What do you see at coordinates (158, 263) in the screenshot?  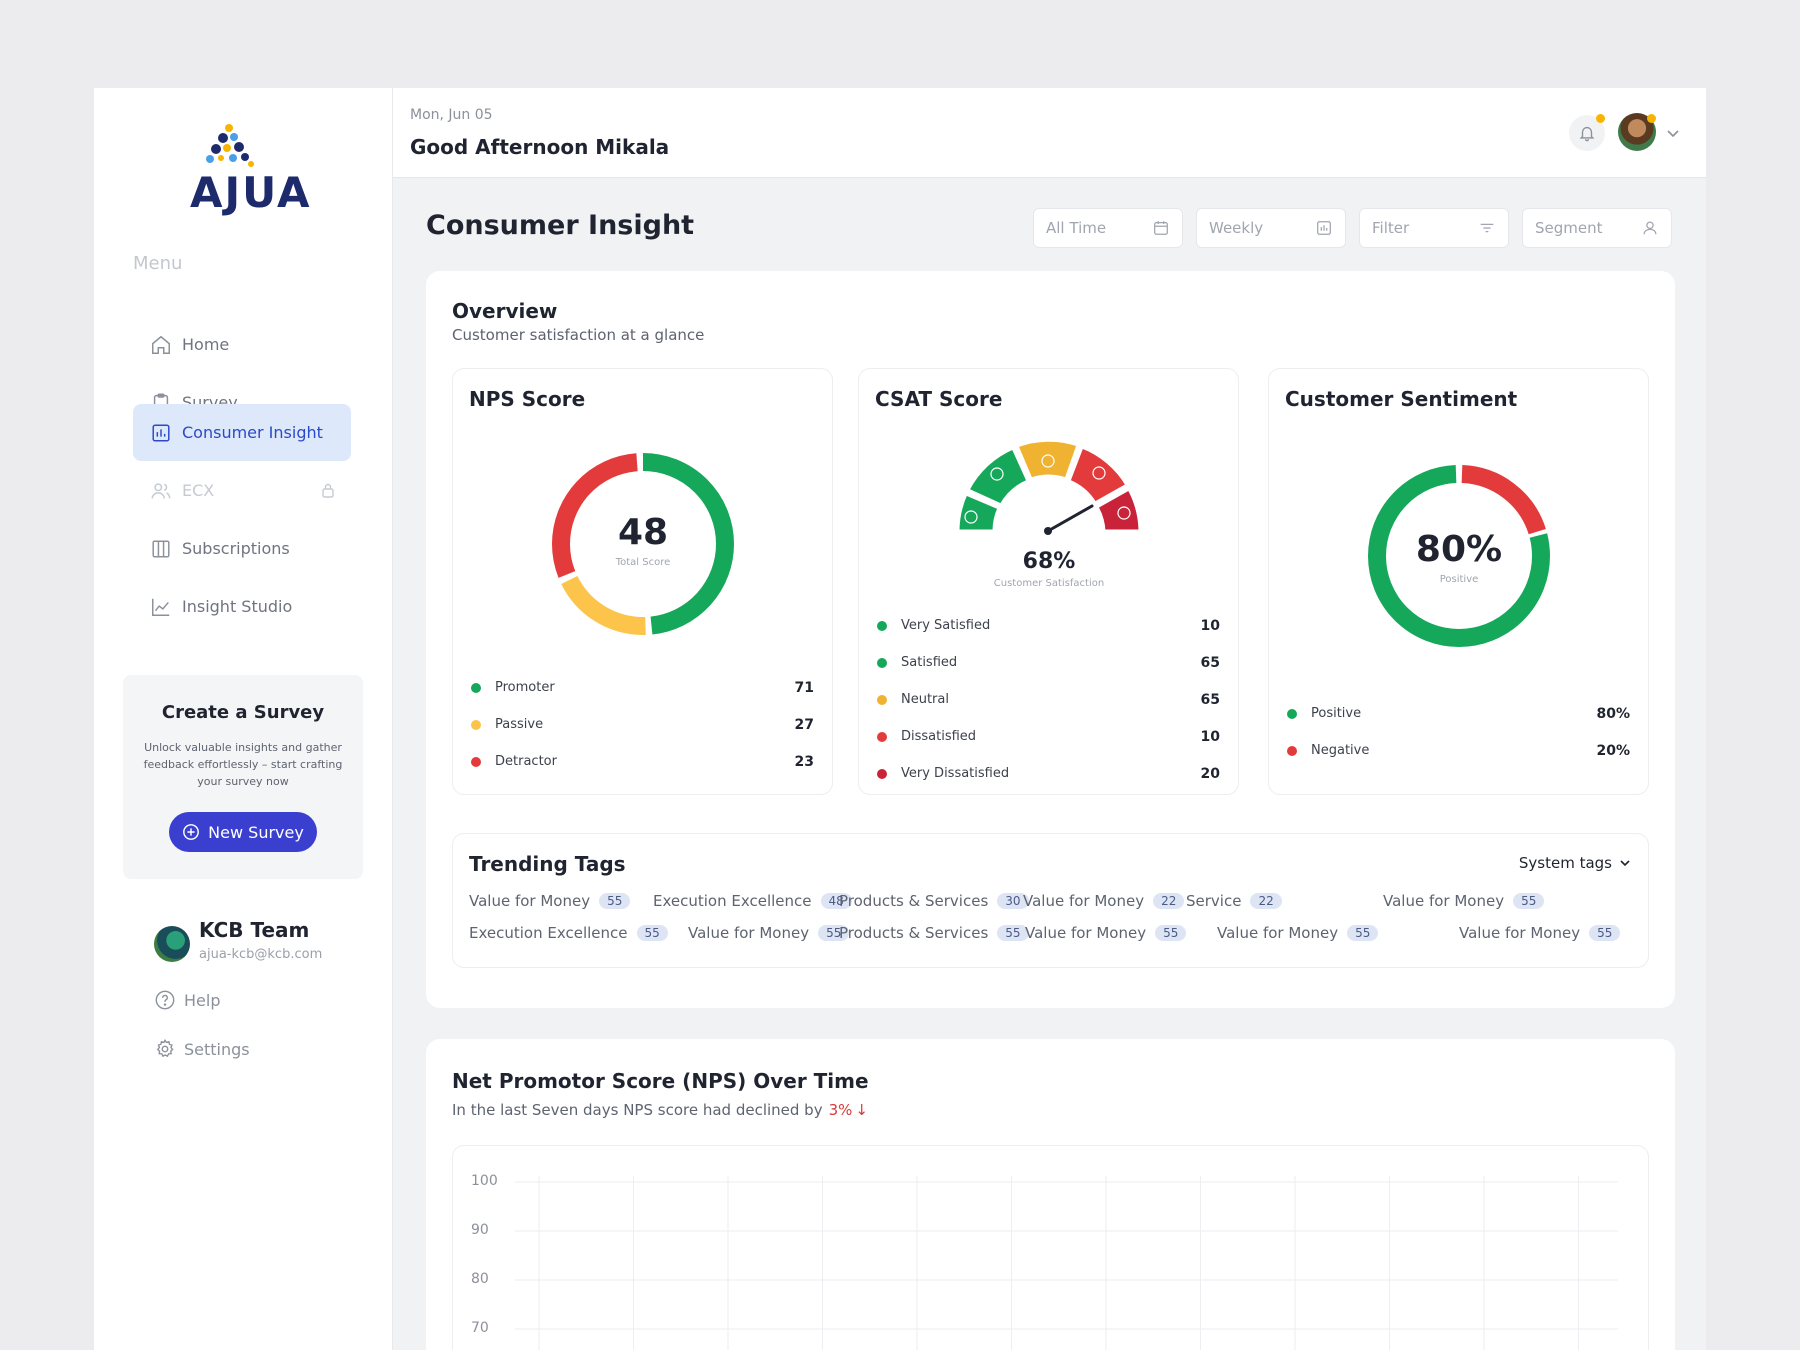 I see `menu-title: Menu` at bounding box center [158, 263].